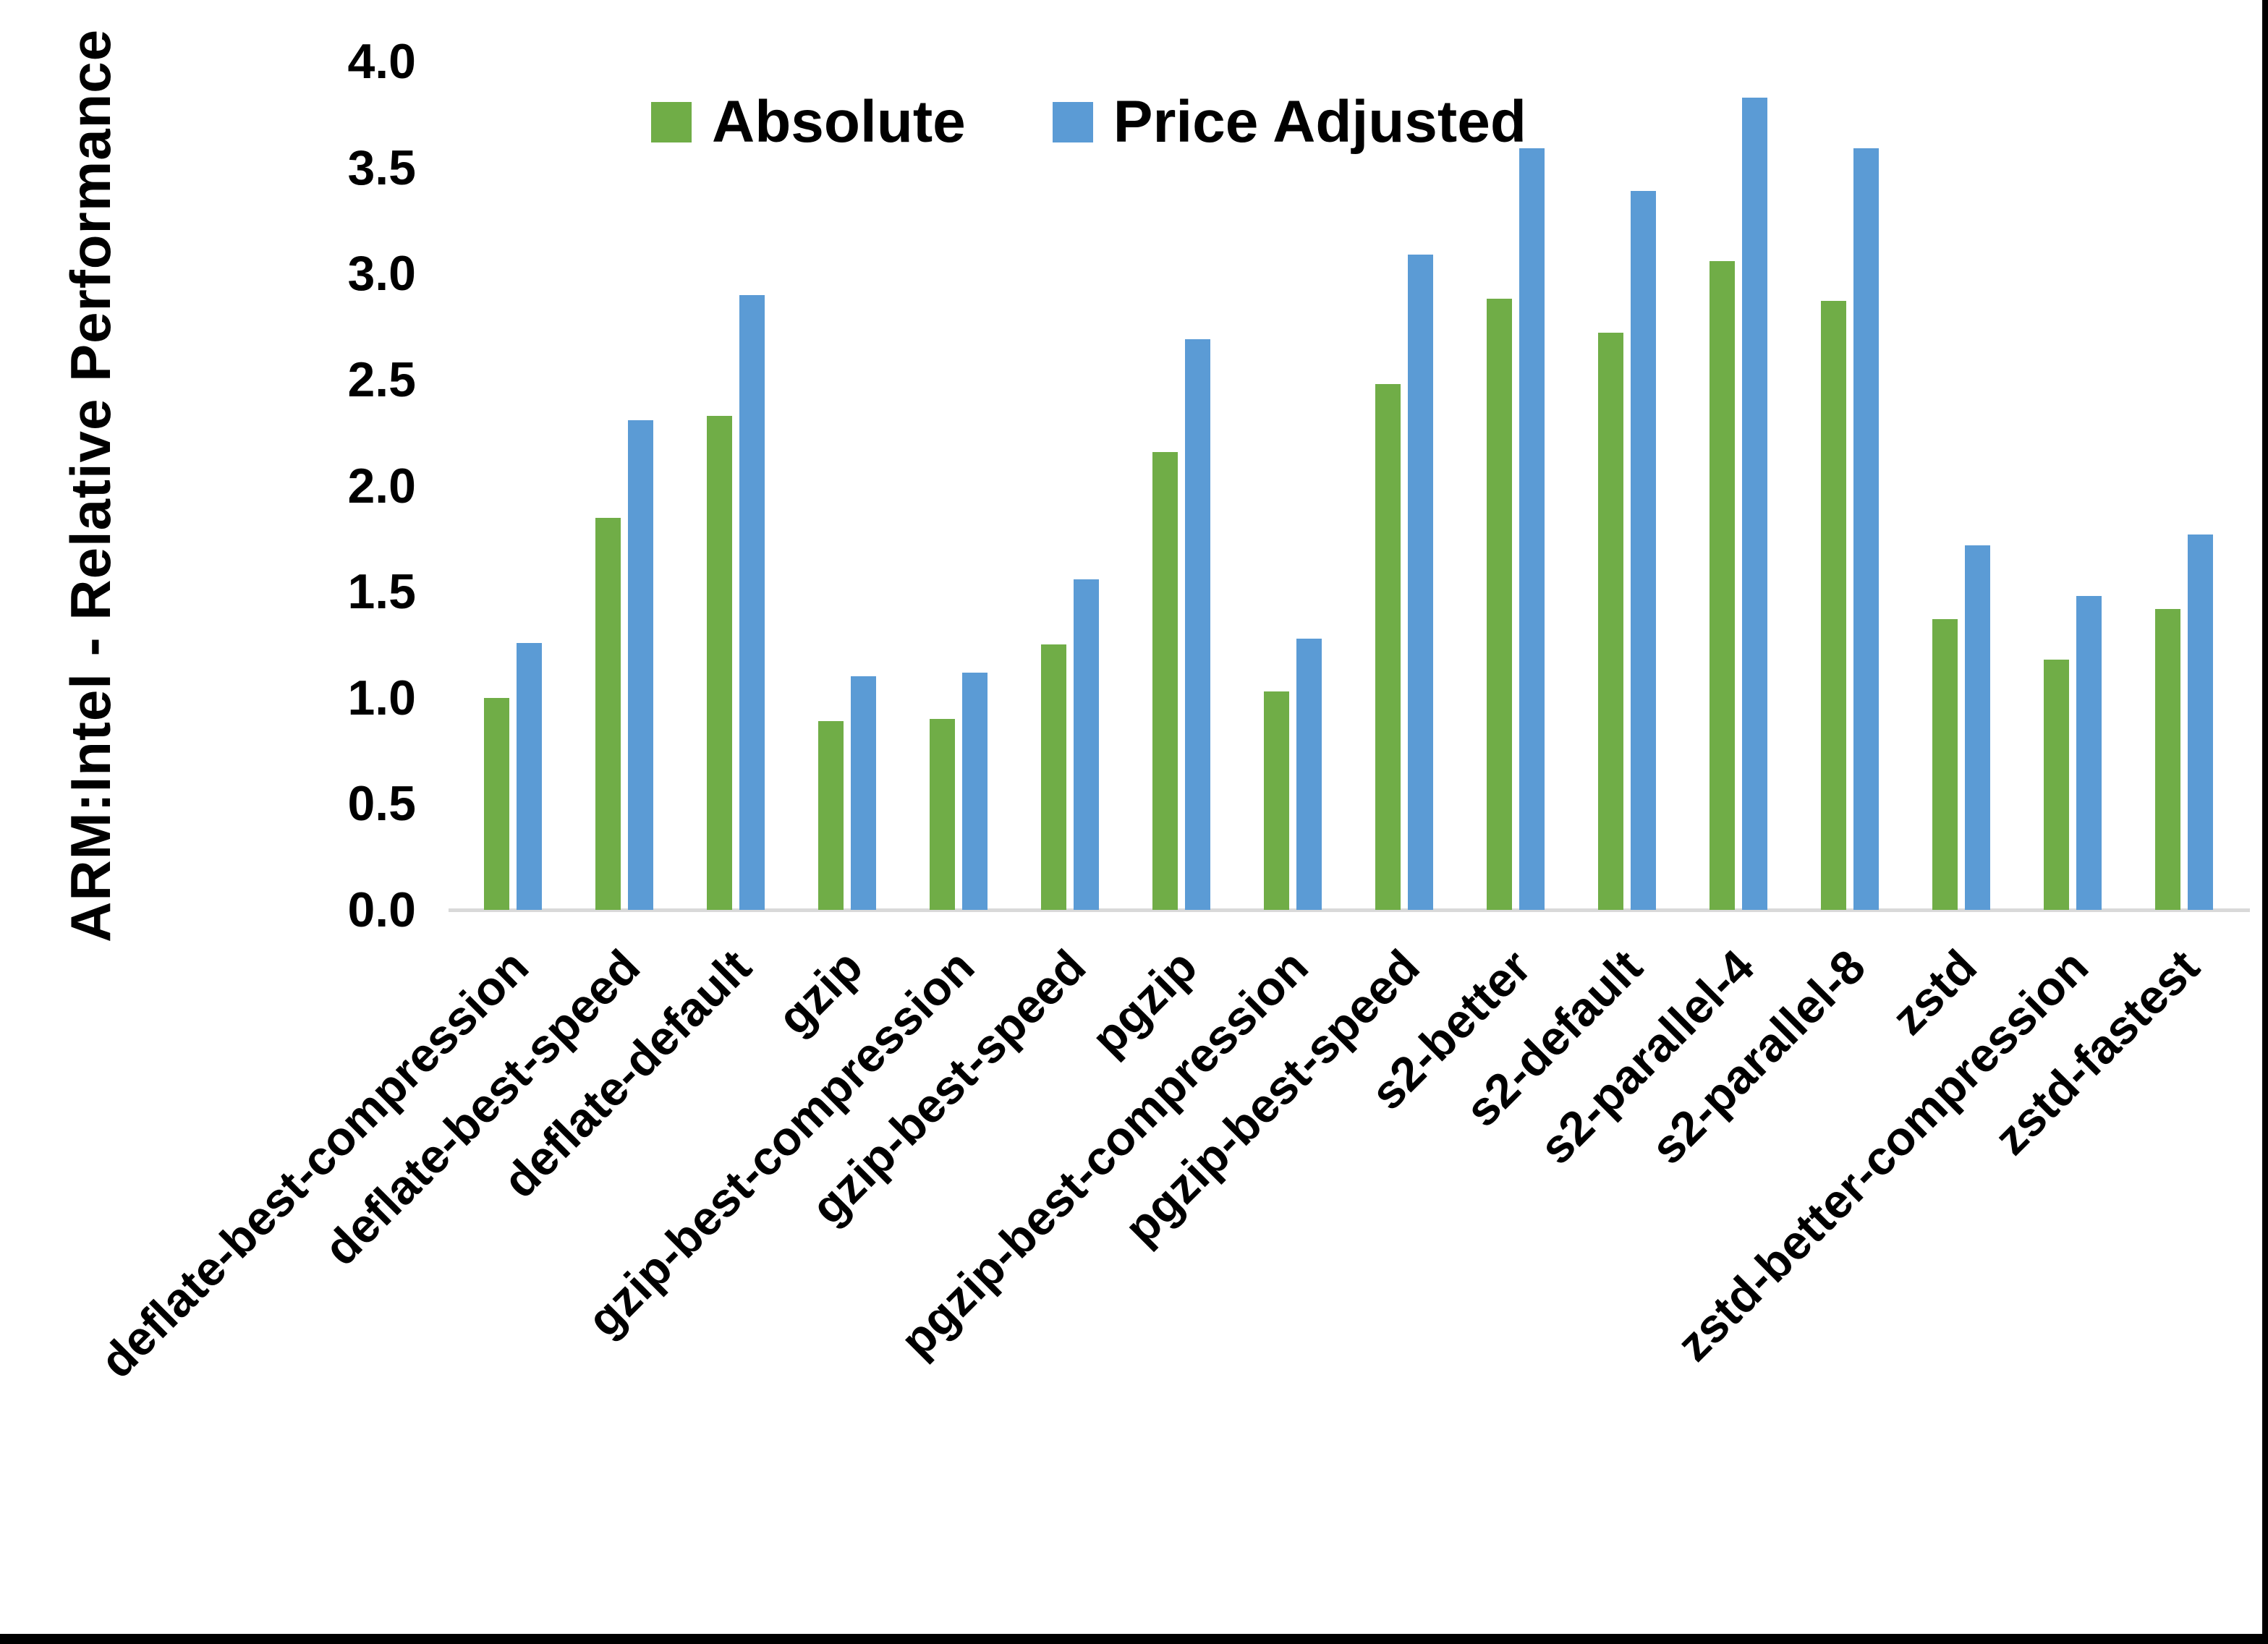 The image size is (2268, 1644). I want to click on legend-label-absolute: Absolute, so click(839, 122).